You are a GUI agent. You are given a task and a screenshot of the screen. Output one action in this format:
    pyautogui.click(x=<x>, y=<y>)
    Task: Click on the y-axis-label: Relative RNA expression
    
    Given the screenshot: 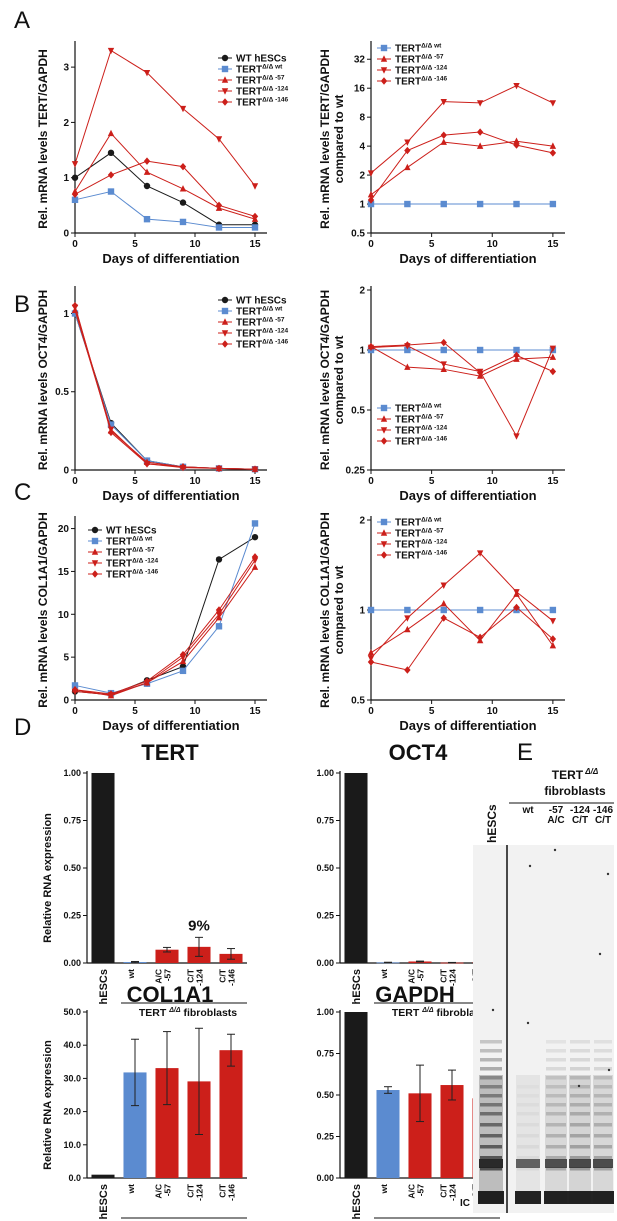 What is the action you would take?
    pyautogui.click(x=48, y=878)
    